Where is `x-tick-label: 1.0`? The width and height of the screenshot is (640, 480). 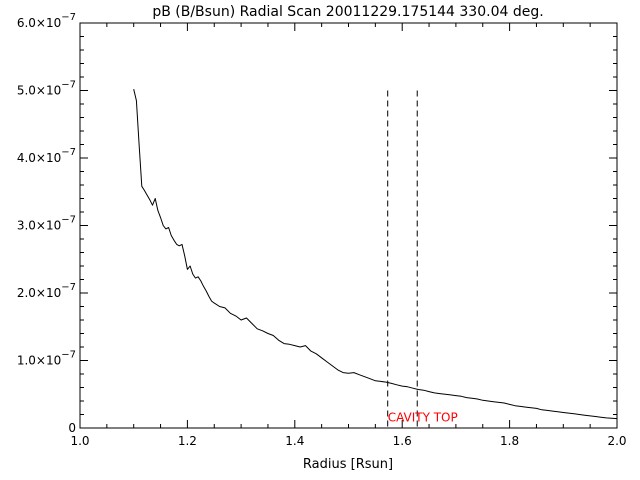 x-tick-label: 1.0 is located at coordinates (79, 441).